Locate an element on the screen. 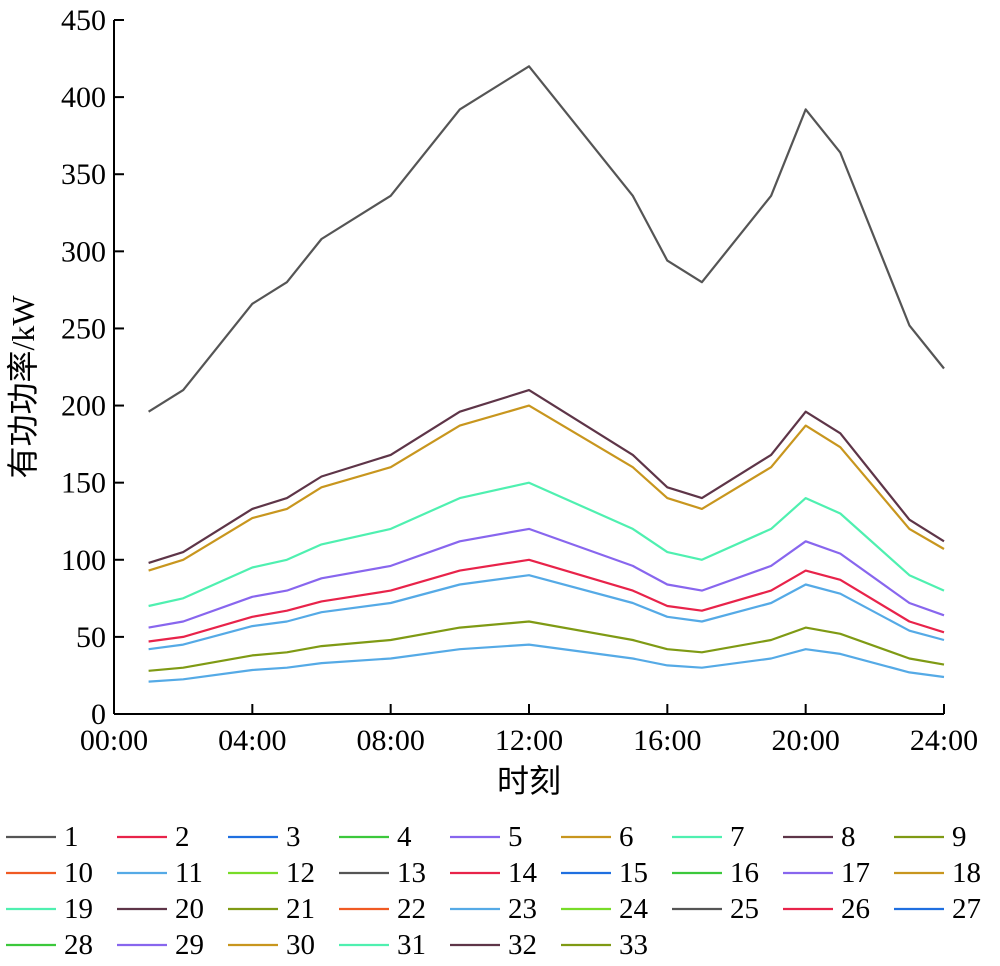 Image resolution: width=1000 pixels, height=966 pixels. legend-label: 16 is located at coordinates (744, 873).